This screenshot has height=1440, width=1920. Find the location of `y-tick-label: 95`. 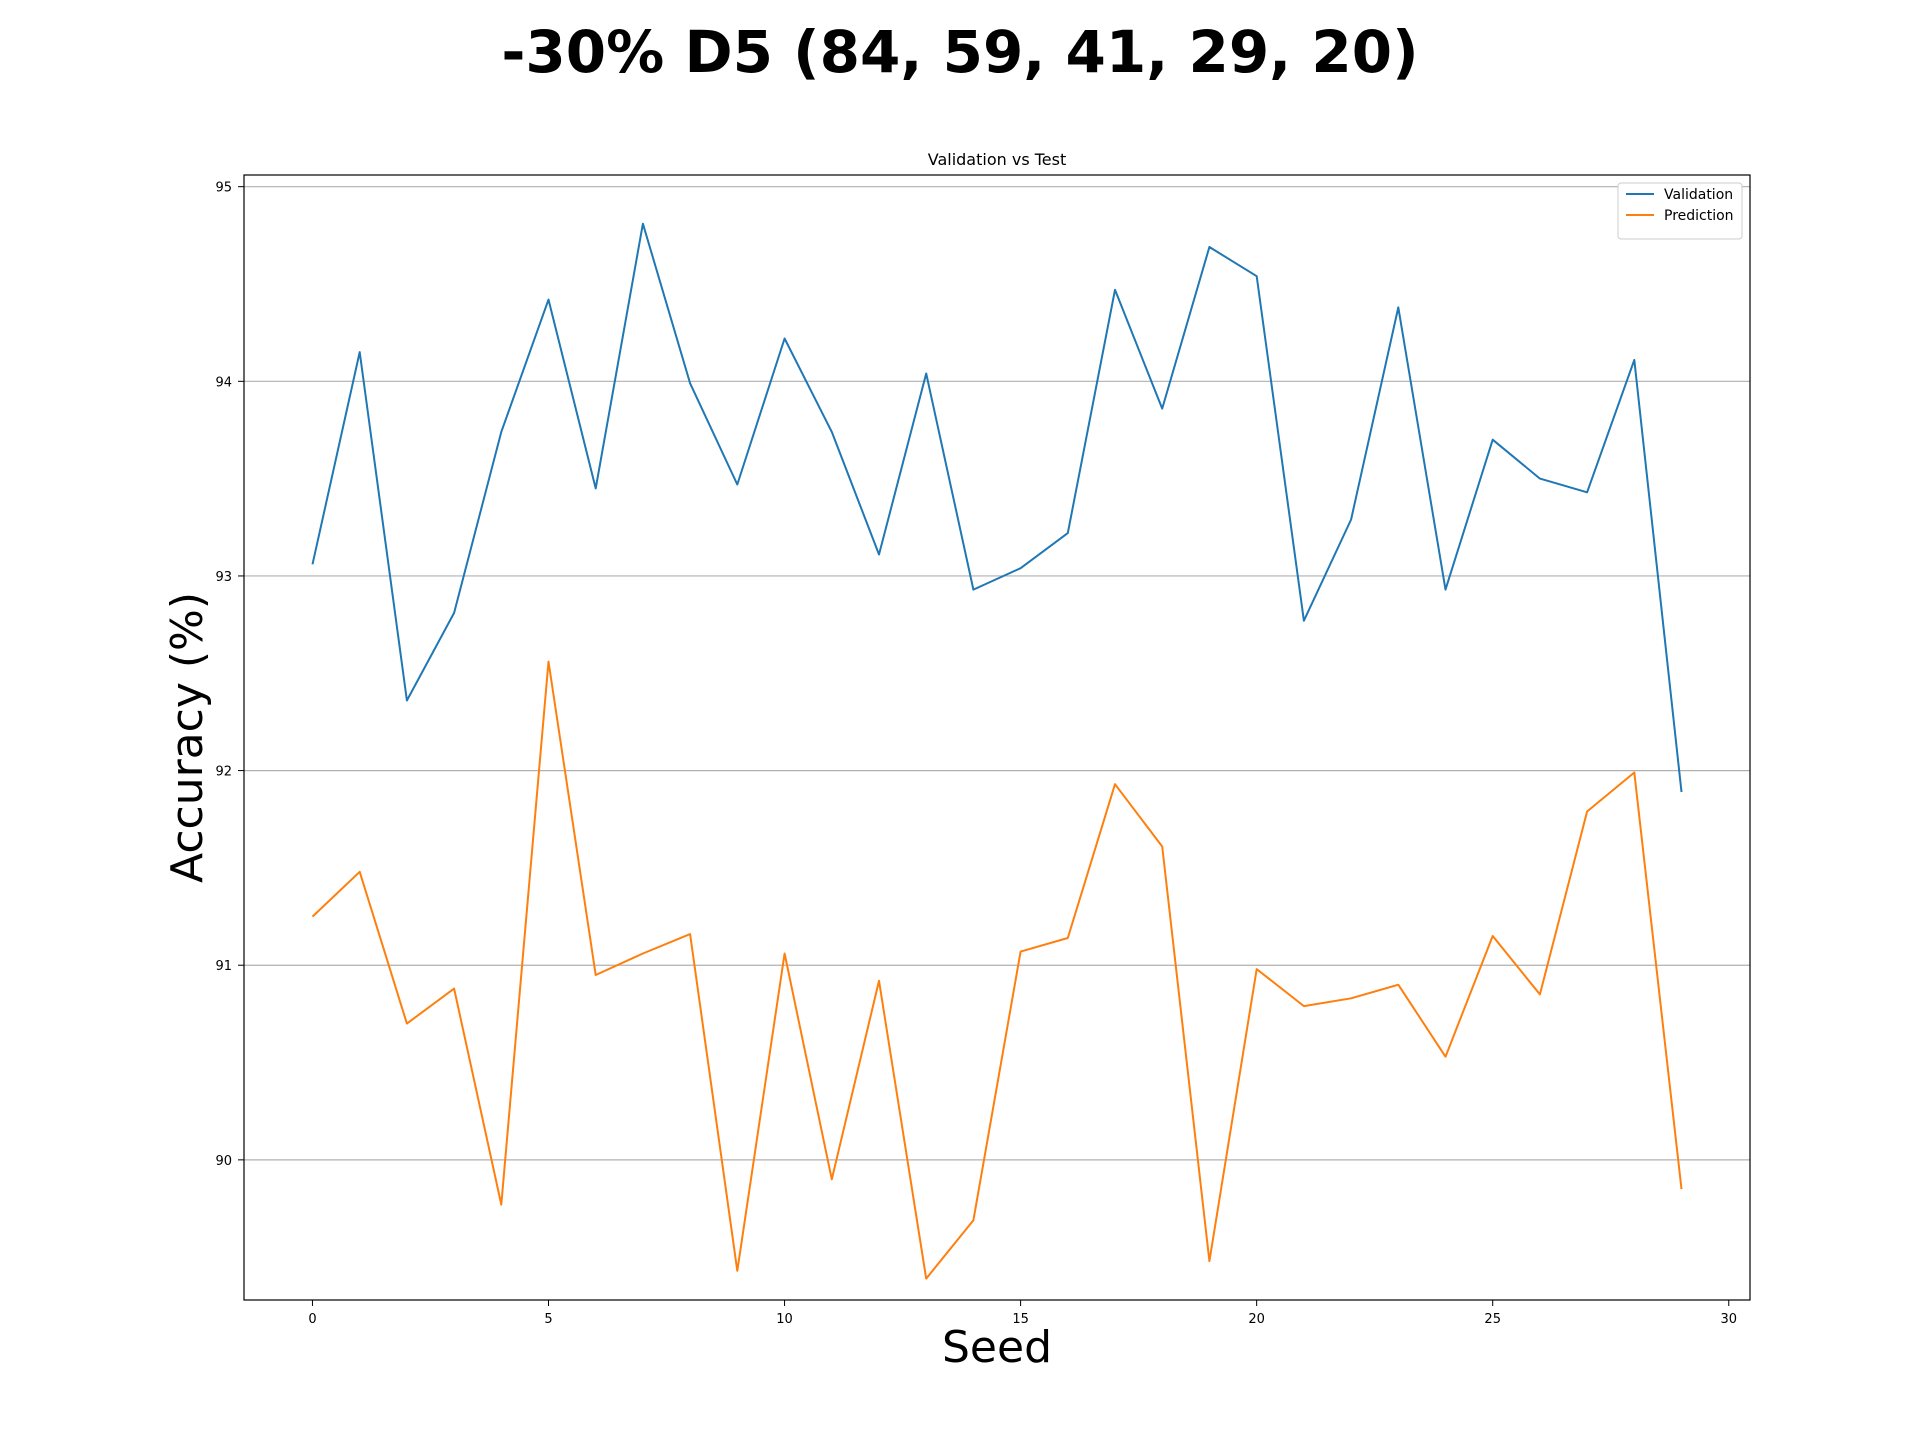

y-tick-label: 95 is located at coordinates (223, 188).